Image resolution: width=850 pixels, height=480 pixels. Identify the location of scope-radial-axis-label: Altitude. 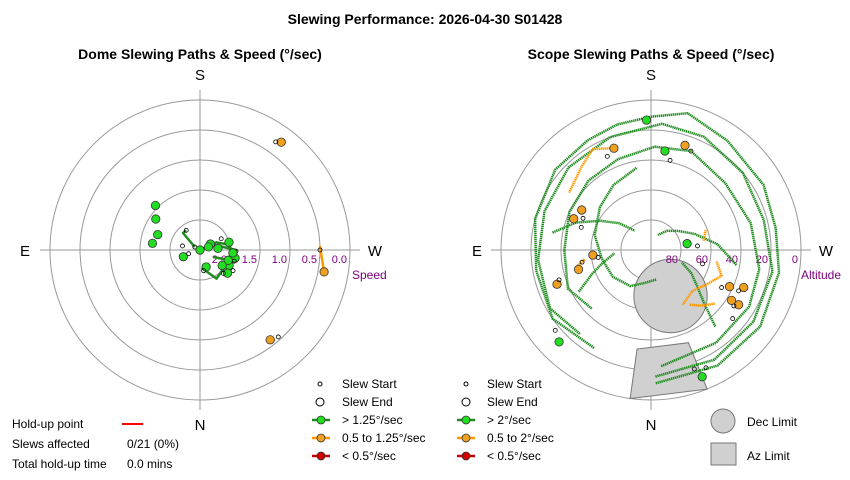
(821, 275).